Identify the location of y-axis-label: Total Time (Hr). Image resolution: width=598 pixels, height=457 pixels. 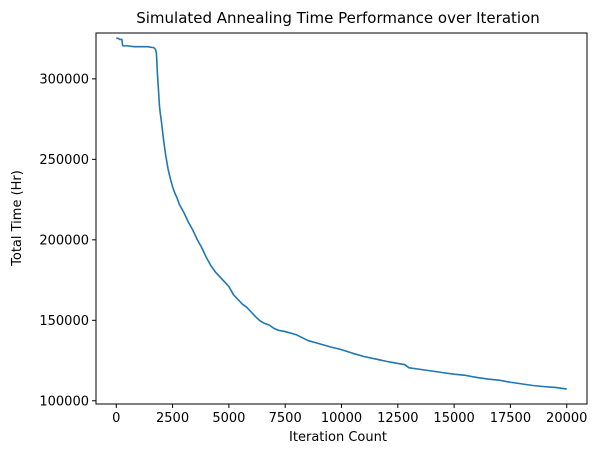
(17, 218).